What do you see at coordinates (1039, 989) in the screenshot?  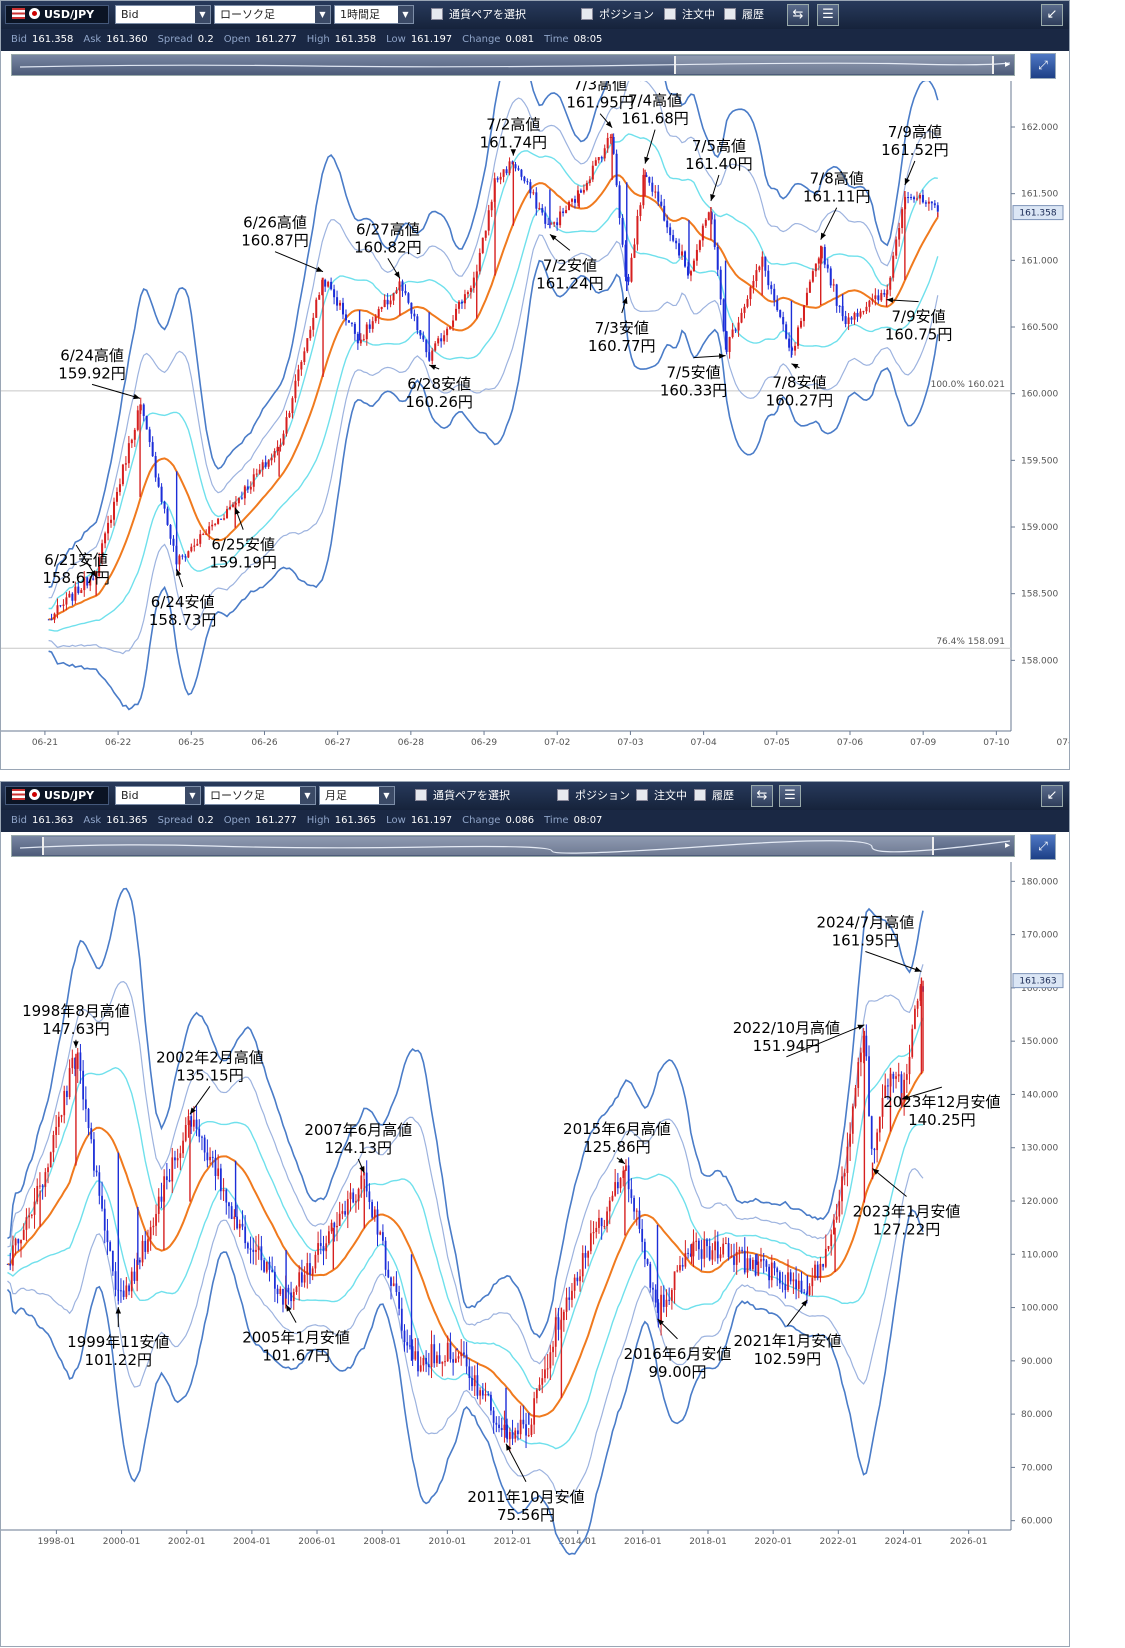 I see `y-tick-label: 160.000` at bounding box center [1039, 989].